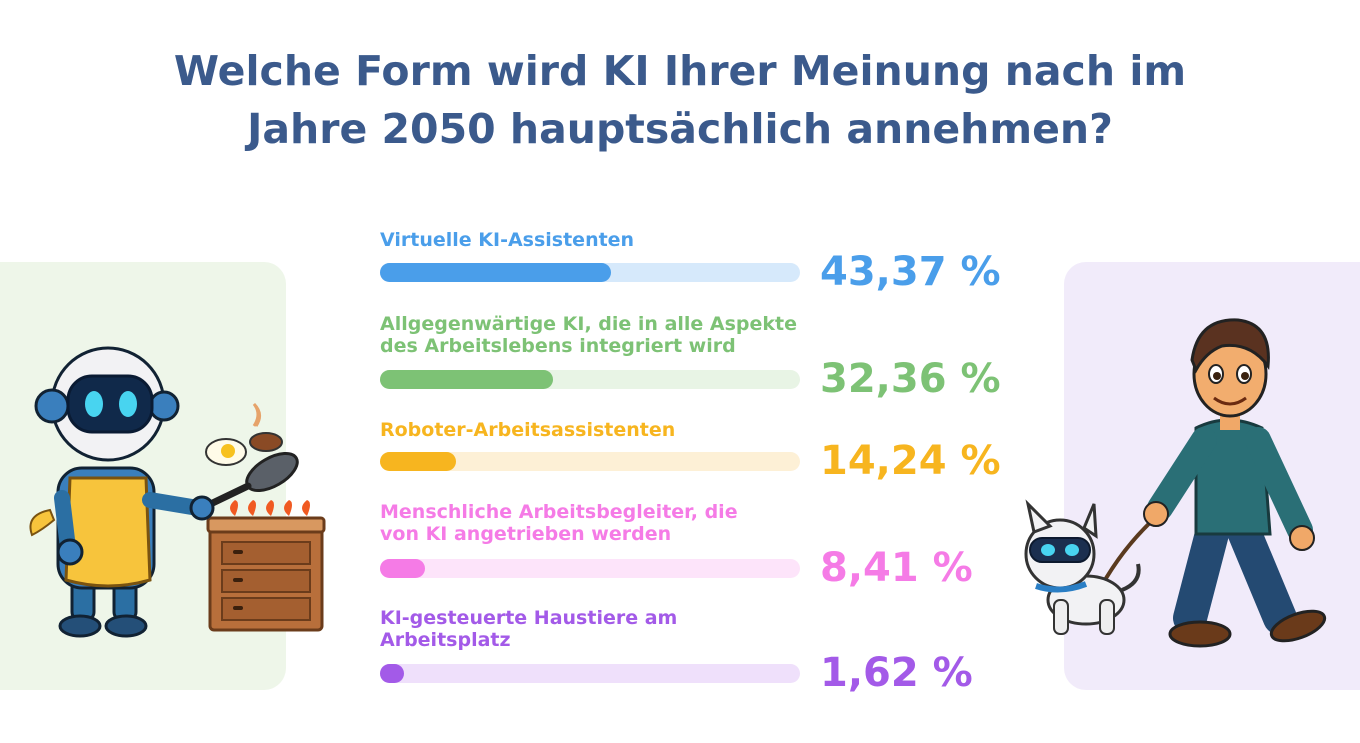 Image resolution: width=1360 pixels, height=743 pixels. What do you see at coordinates (910, 379) in the screenshot?
I see `value-label-2: 32,36 %` at bounding box center [910, 379].